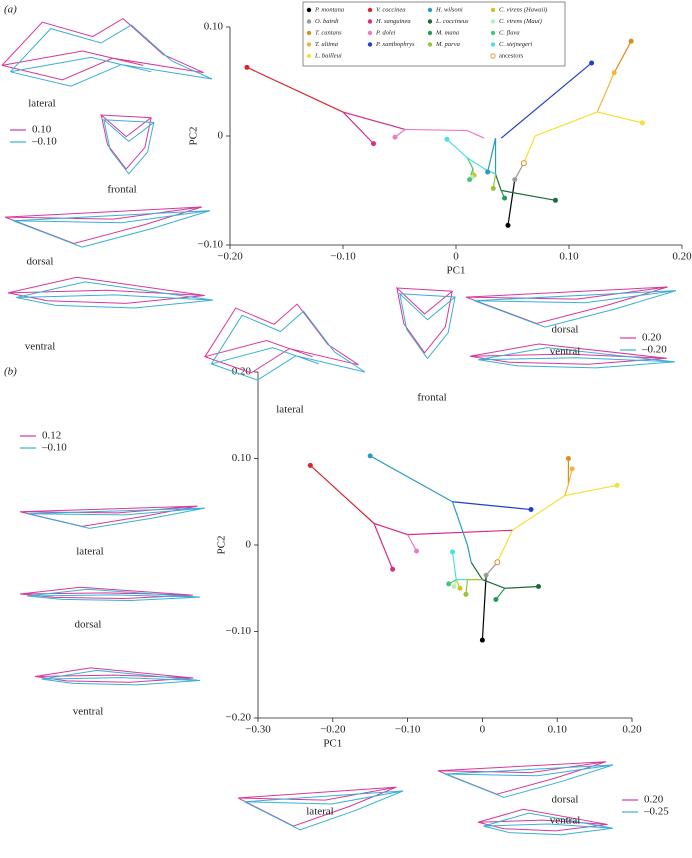  Describe the element at coordinates (523, 9) in the screenshot. I see `legend-label: C. virens (Hawaii)` at that location.